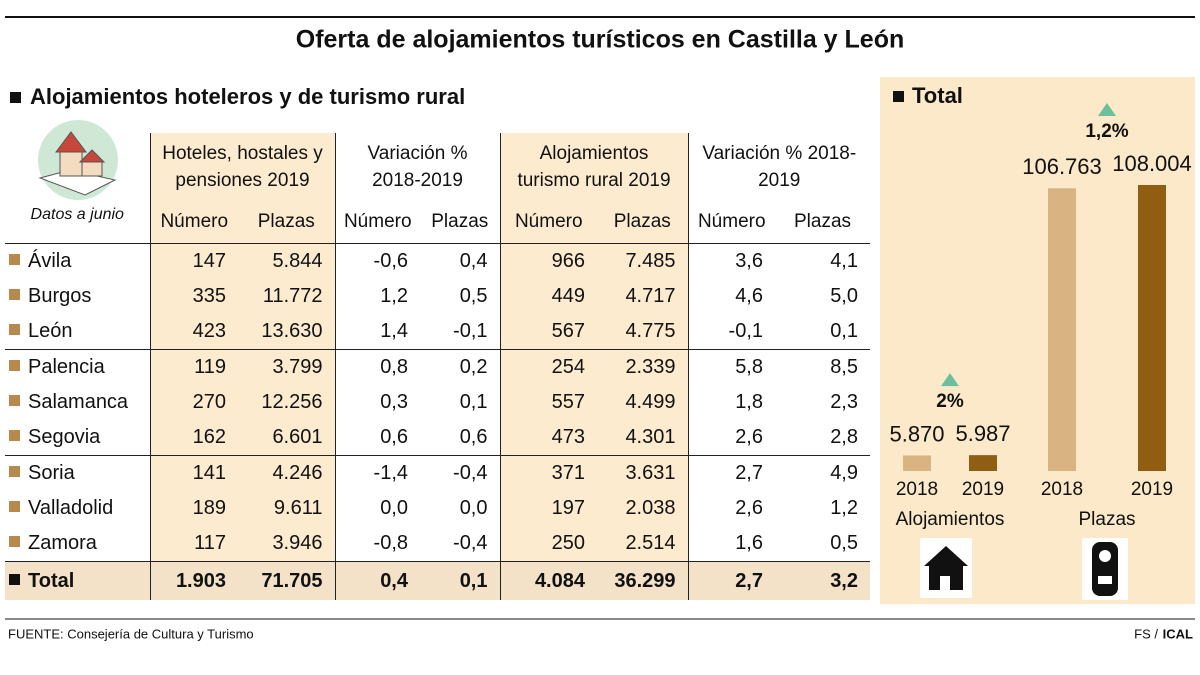 The height and width of the screenshot is (675, 1200). What do you see at coordinates (473, 508) in the screenshot?
I see `cell: 0,0` at bounding box center [473, 508].